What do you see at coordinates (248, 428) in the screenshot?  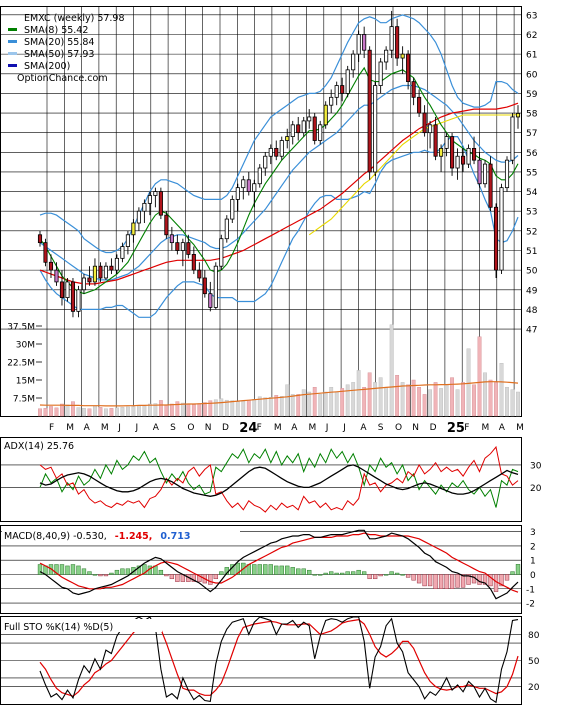 I see `year-label: 24` at bounding box center [248, 428].